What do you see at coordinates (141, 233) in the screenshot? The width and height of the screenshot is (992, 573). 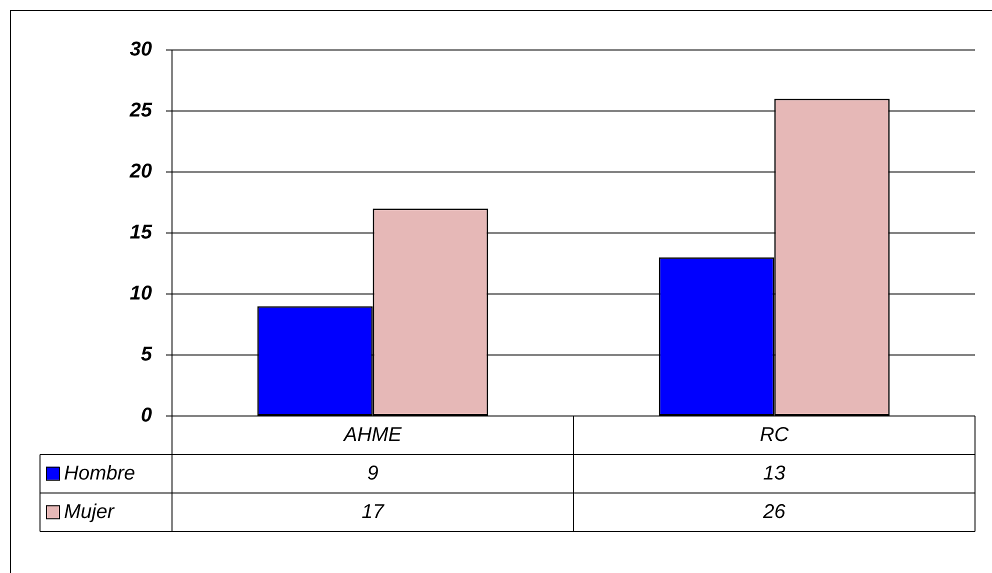 I see `y-tick-label: 15` at bounding box center [141, 233].